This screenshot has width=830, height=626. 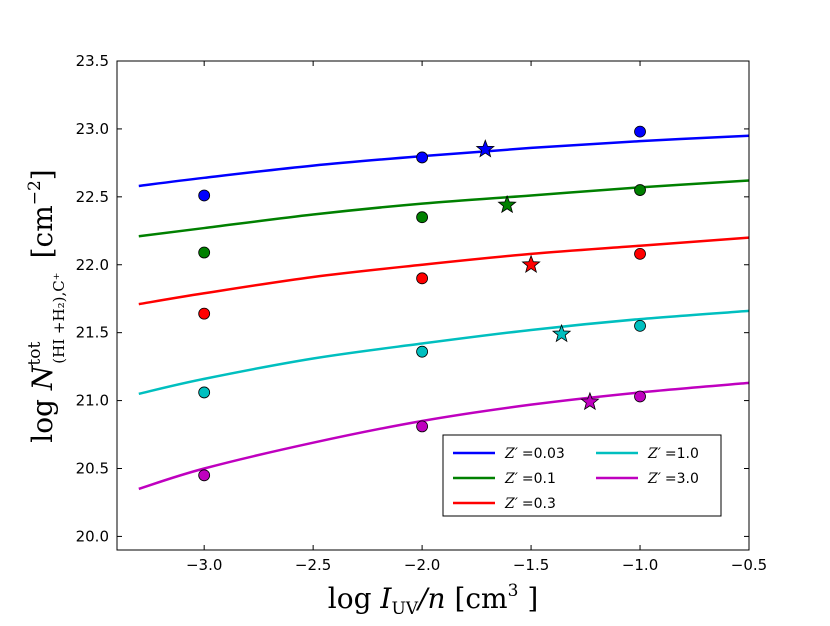 What do you see at coordinates (543, 454) in the screenshot?
I see `legend-value: =0.03` at bounding box center [543, 454].